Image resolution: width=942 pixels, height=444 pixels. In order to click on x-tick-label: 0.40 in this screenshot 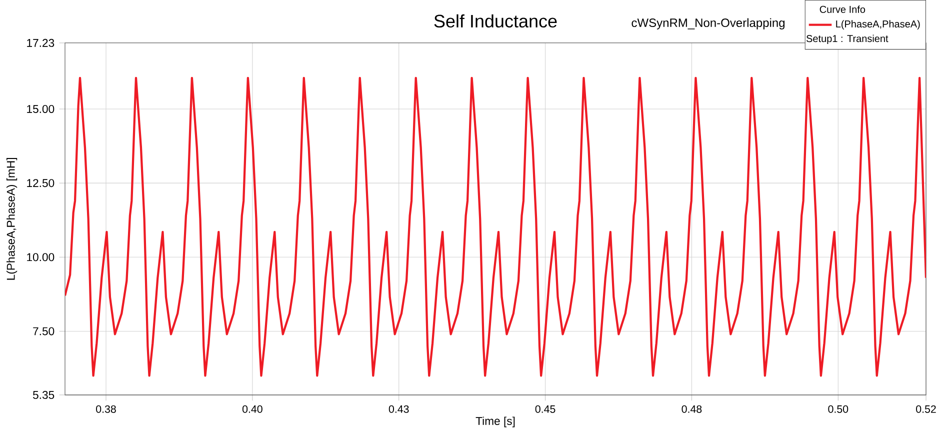, I will do `click(252, 409)`.